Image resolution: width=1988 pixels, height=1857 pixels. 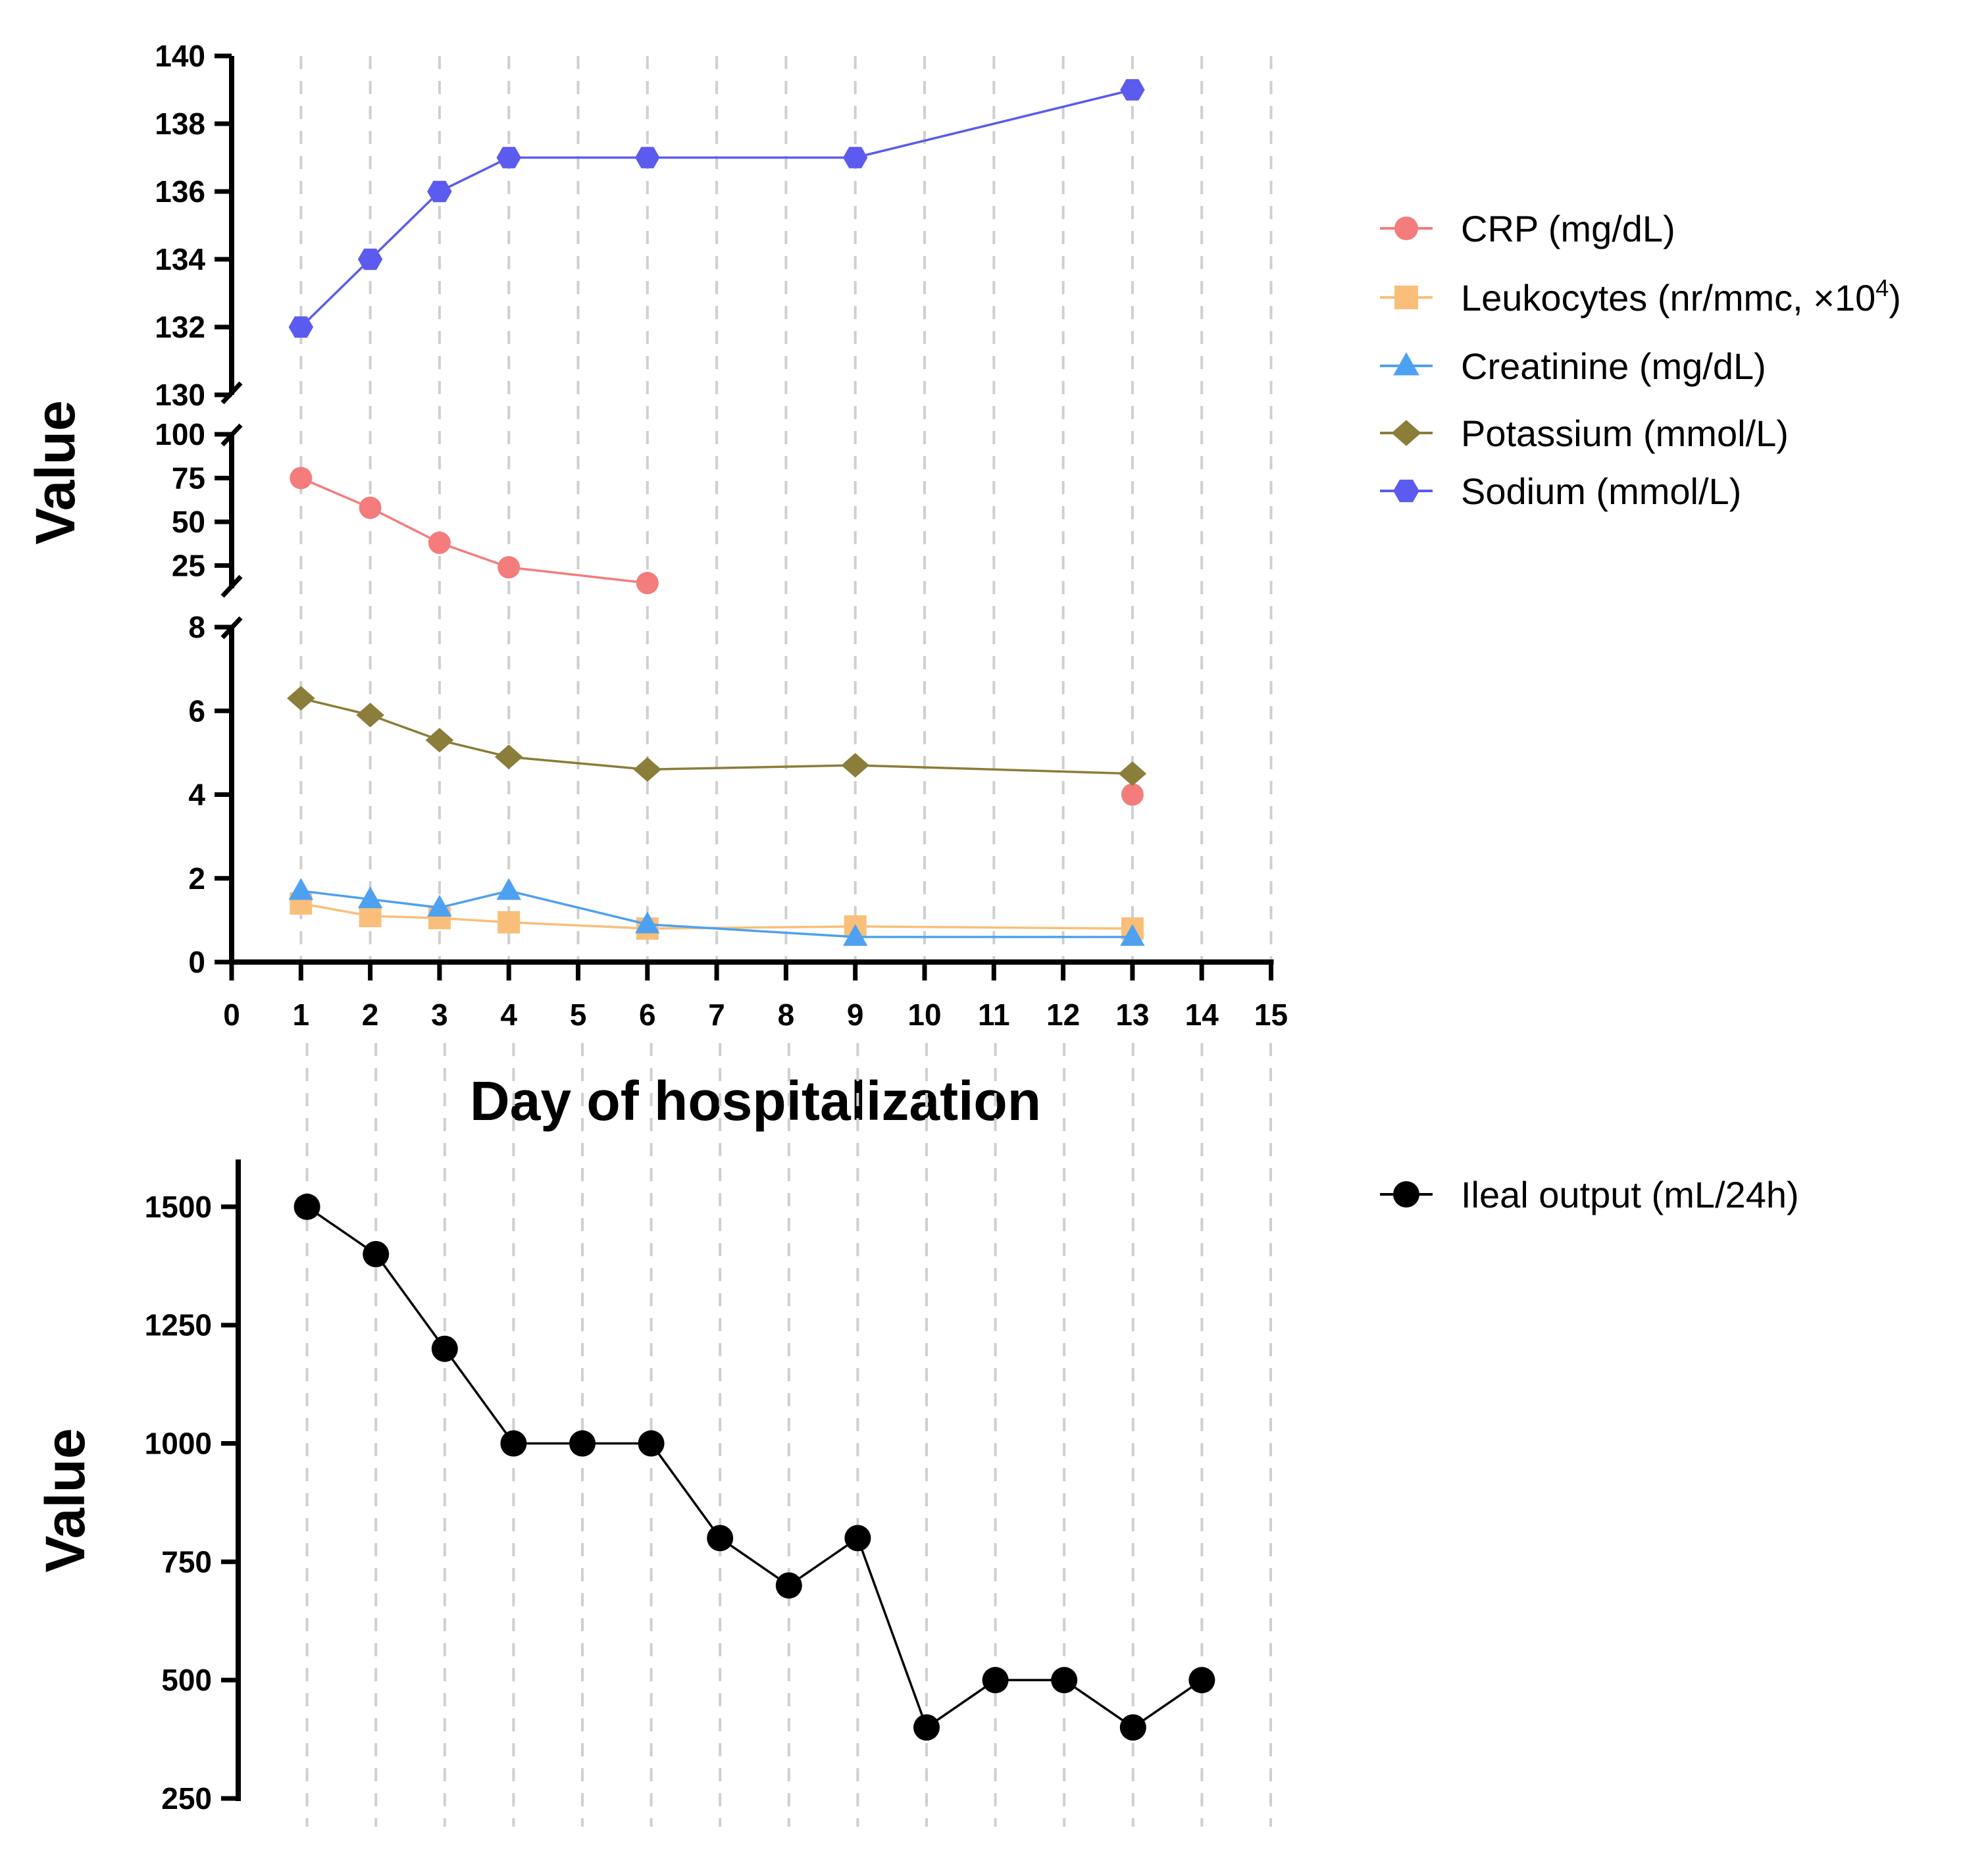 I want to click on top-y-tick-label: 8, so click(x=196, y=627).